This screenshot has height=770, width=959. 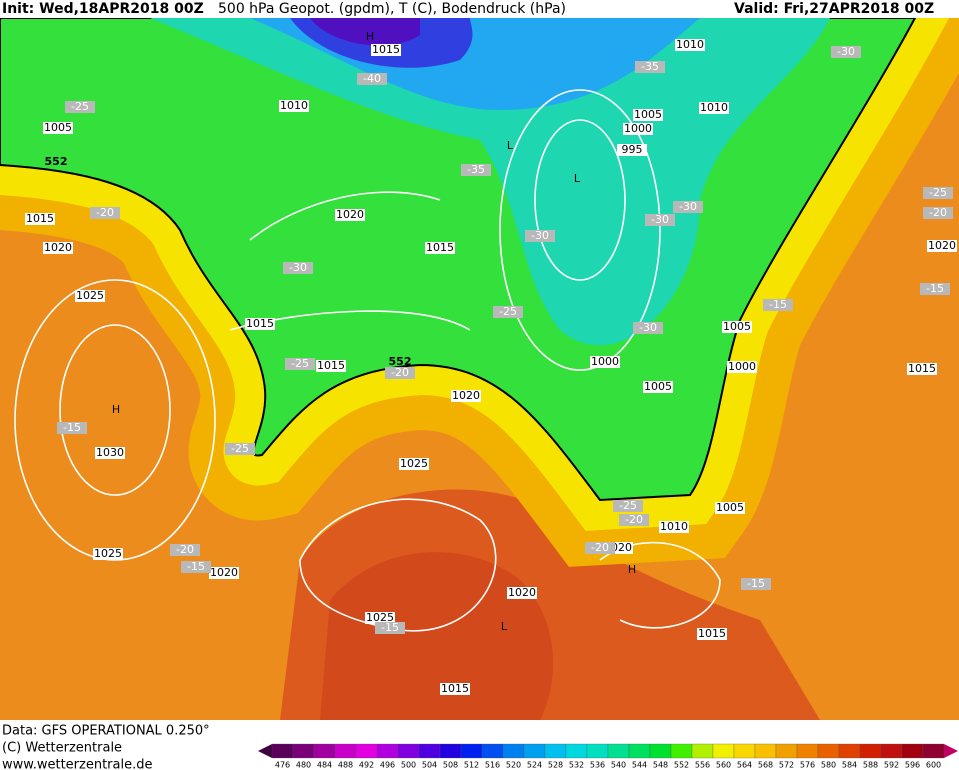 What do you see at coordinates (479, 9) in the screenshot?
I see `header-bar` at bounding box center [479, 9].